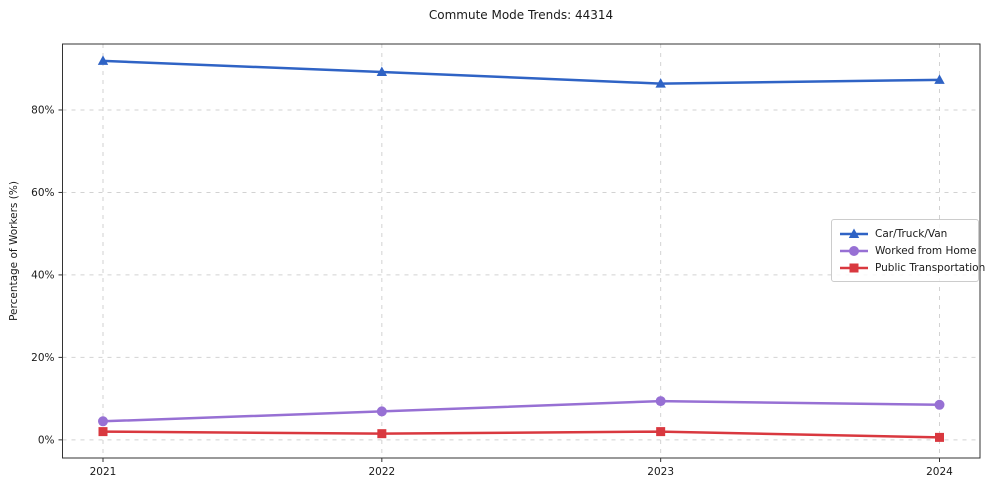  I want to click on legend-item-car-truck-van: Car/Truck/Van, so click(904, 233).